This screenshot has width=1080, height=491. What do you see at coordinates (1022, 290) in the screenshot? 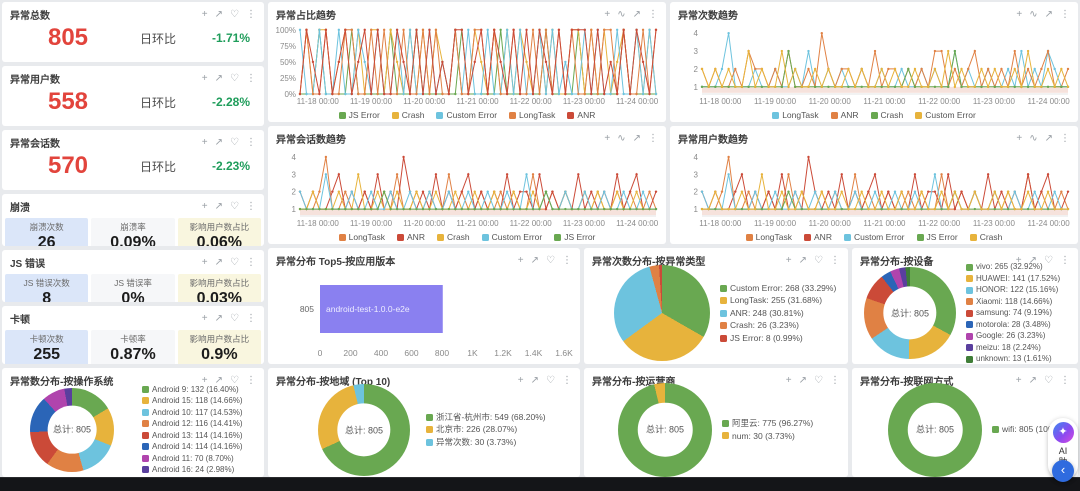
I see `legend-item: HONOR: 122 (15.16%)` at bounding box center [1022, 290].